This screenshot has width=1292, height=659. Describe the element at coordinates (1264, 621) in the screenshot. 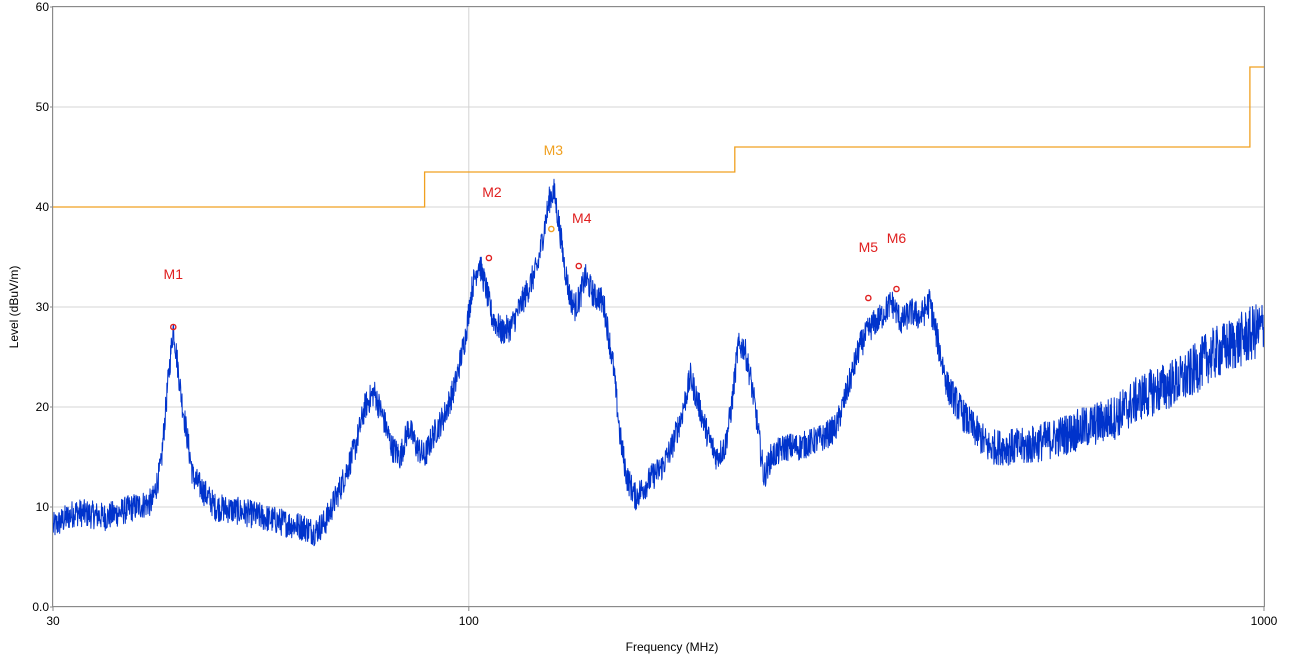

I see `x-tick-label: 1000` at that location.